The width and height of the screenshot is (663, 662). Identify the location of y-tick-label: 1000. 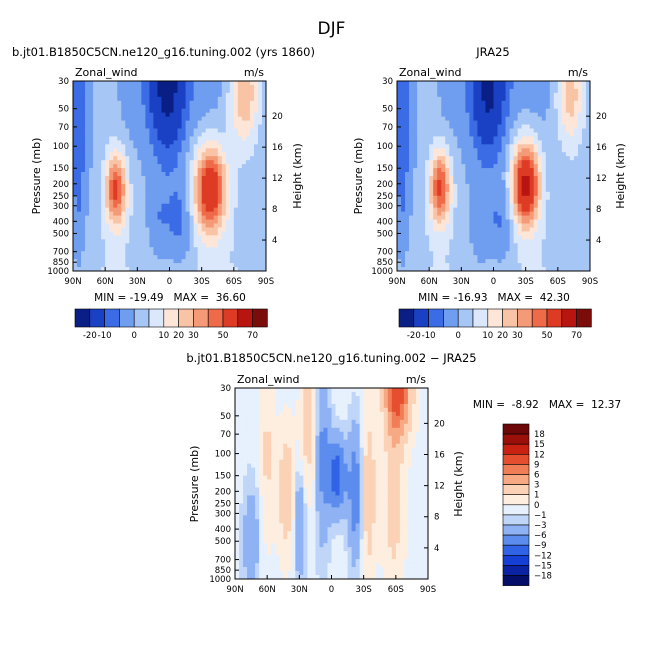
(58, 272).